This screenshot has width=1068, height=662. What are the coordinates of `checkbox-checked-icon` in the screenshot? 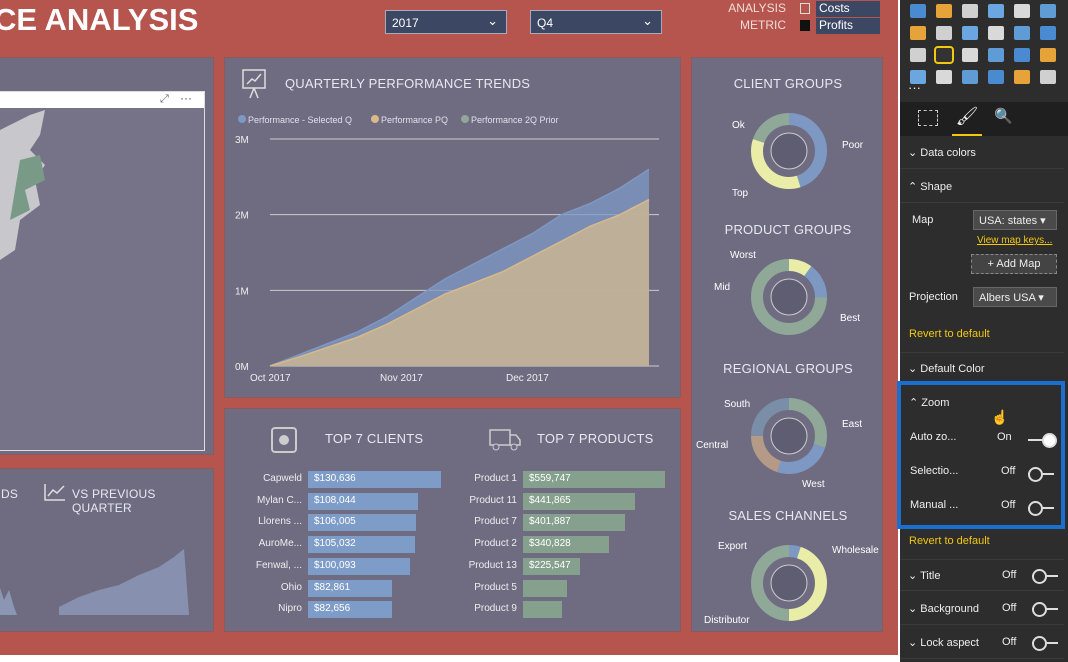 It's located at (805, 25).